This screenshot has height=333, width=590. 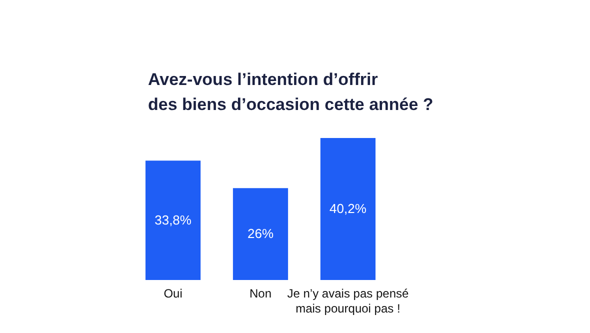 What do you see at coordinates (260, 234) in the screenshot?
I see `data-label: 26%` at bounding box center [260, 234].